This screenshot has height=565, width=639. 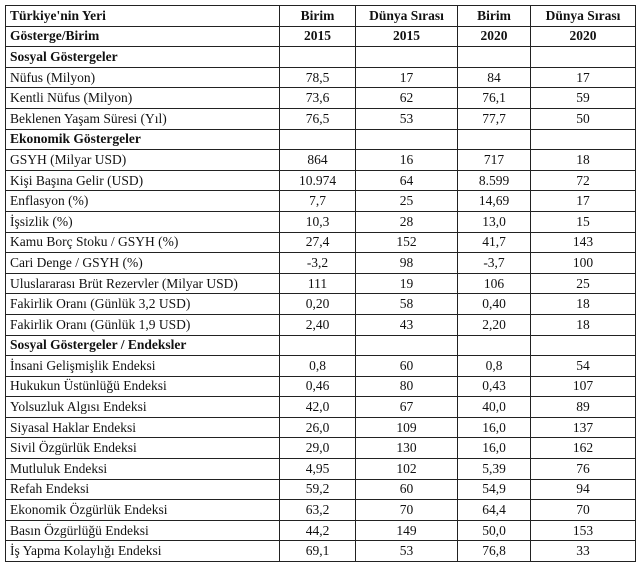 I want to click on value-cell: 77,7, so click(x=494, y=118).